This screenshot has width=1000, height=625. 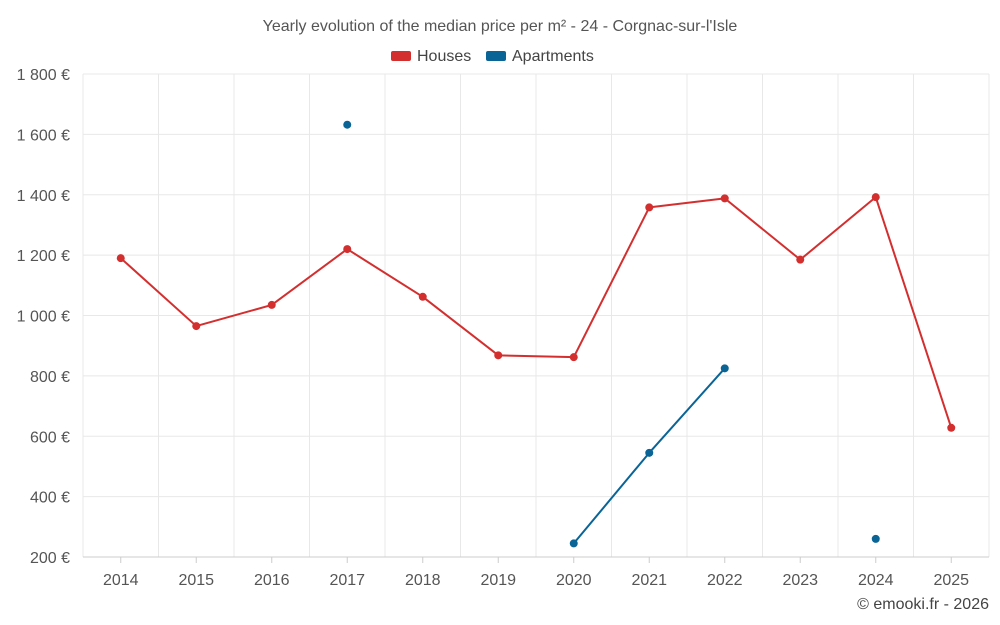 What do you see at coordinates (444, 56) in the screenshot?
I see `legend-label-houses: Houses` at bounding box center [444, 56].